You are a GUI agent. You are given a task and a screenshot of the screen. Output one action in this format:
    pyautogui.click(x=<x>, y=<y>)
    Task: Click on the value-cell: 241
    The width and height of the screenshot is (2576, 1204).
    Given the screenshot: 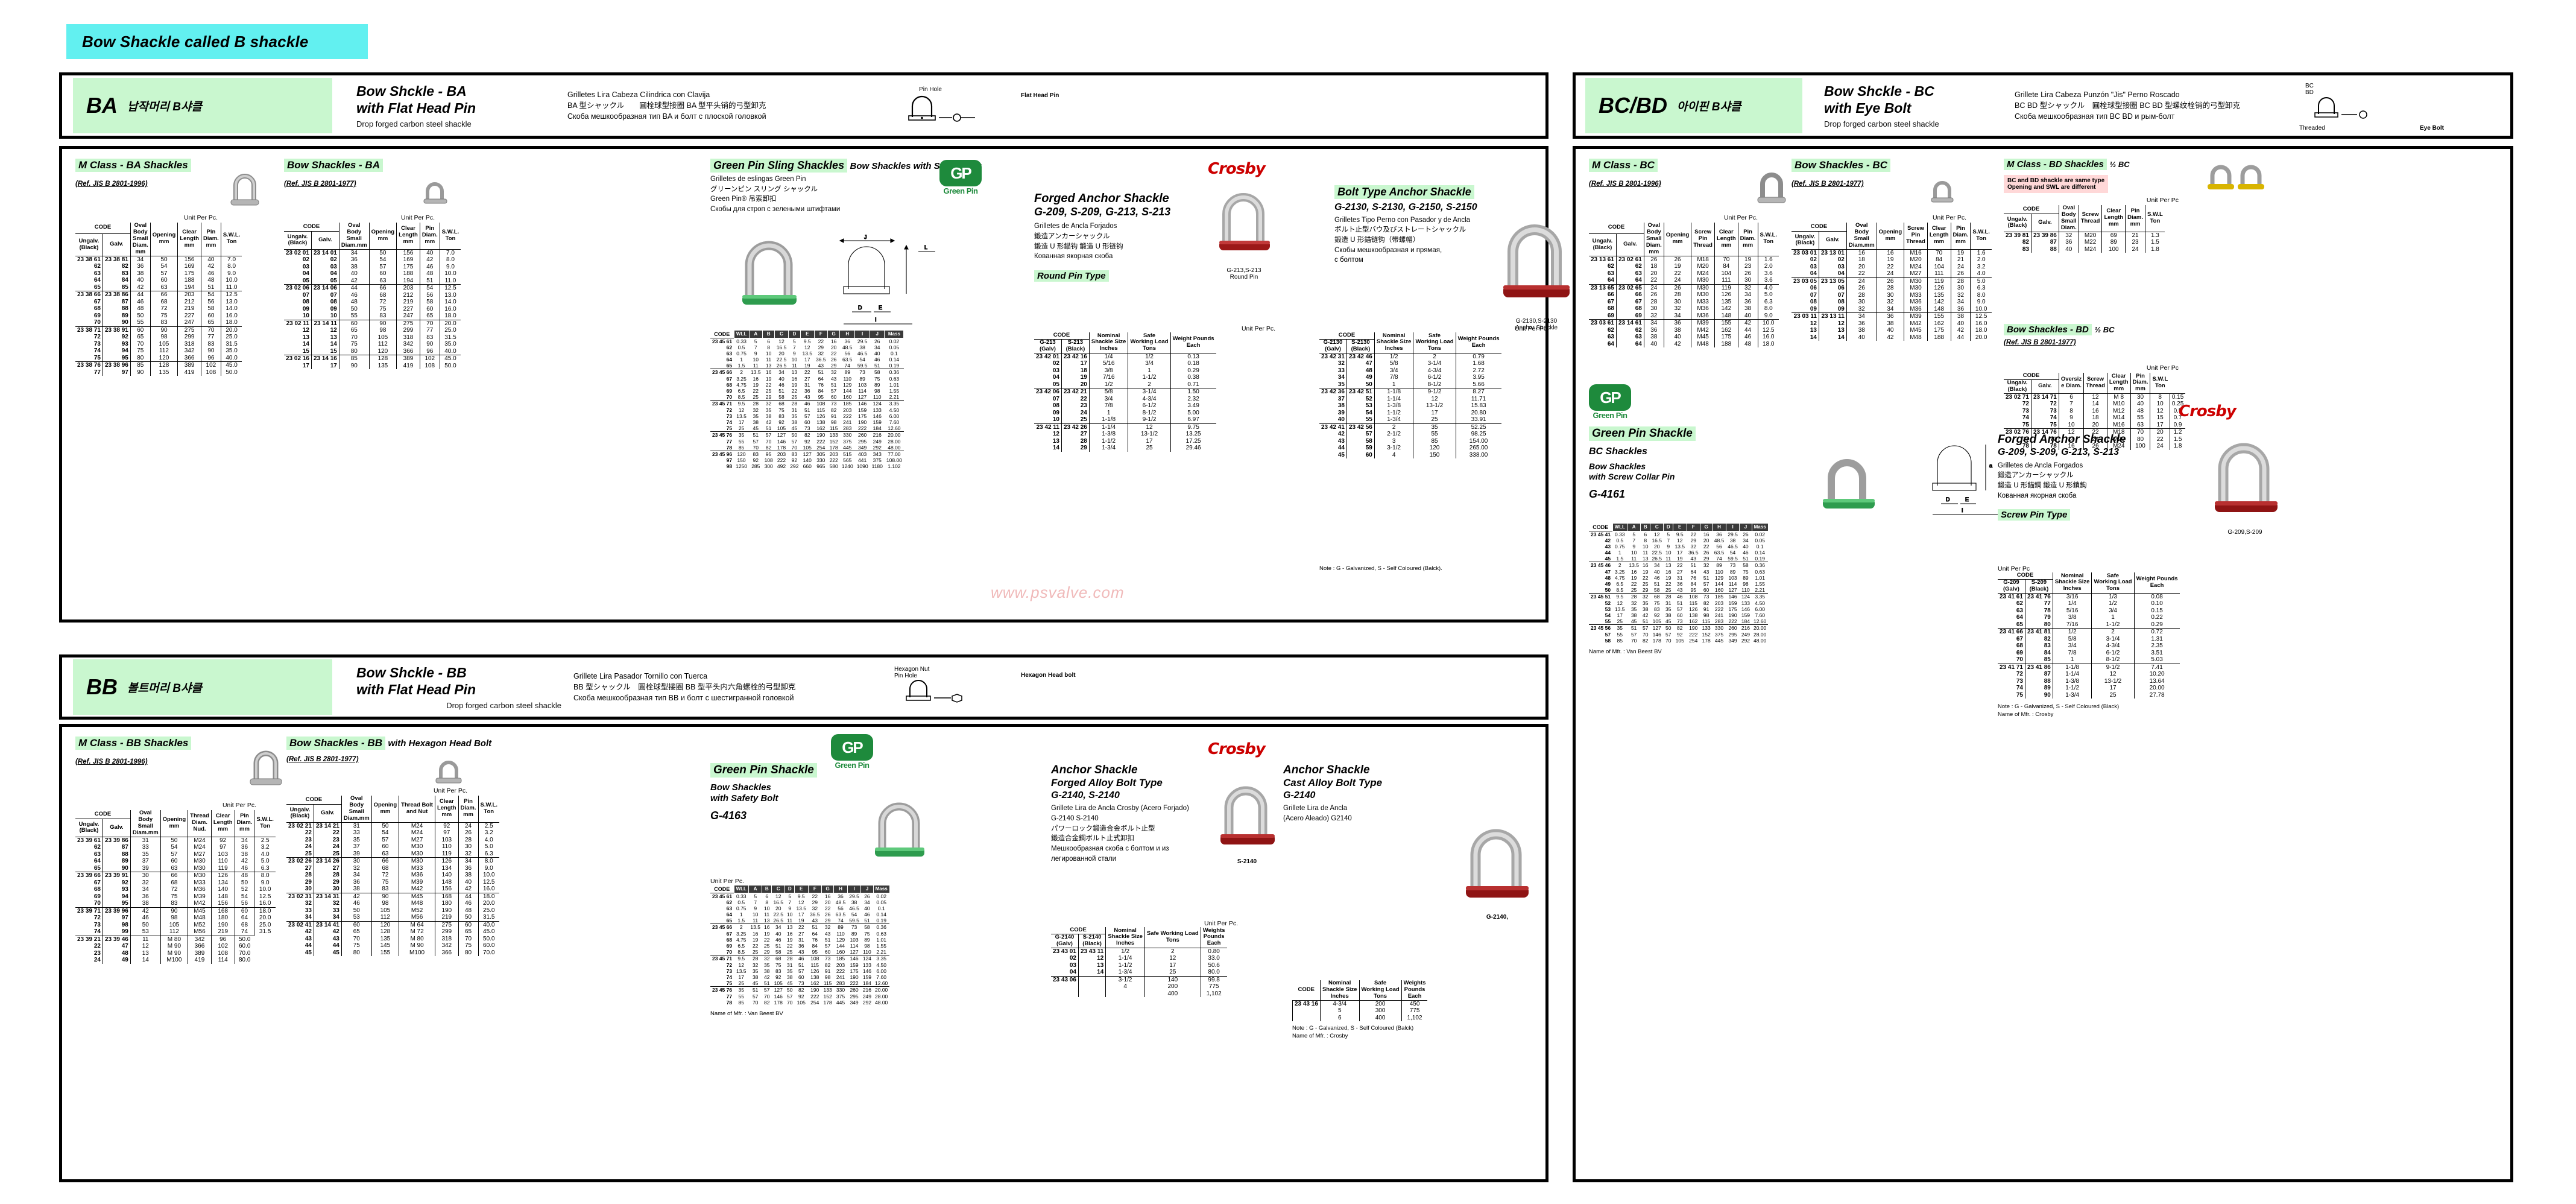 What is the action you would take?
    pyautogui.click(x=847, y=422)
    